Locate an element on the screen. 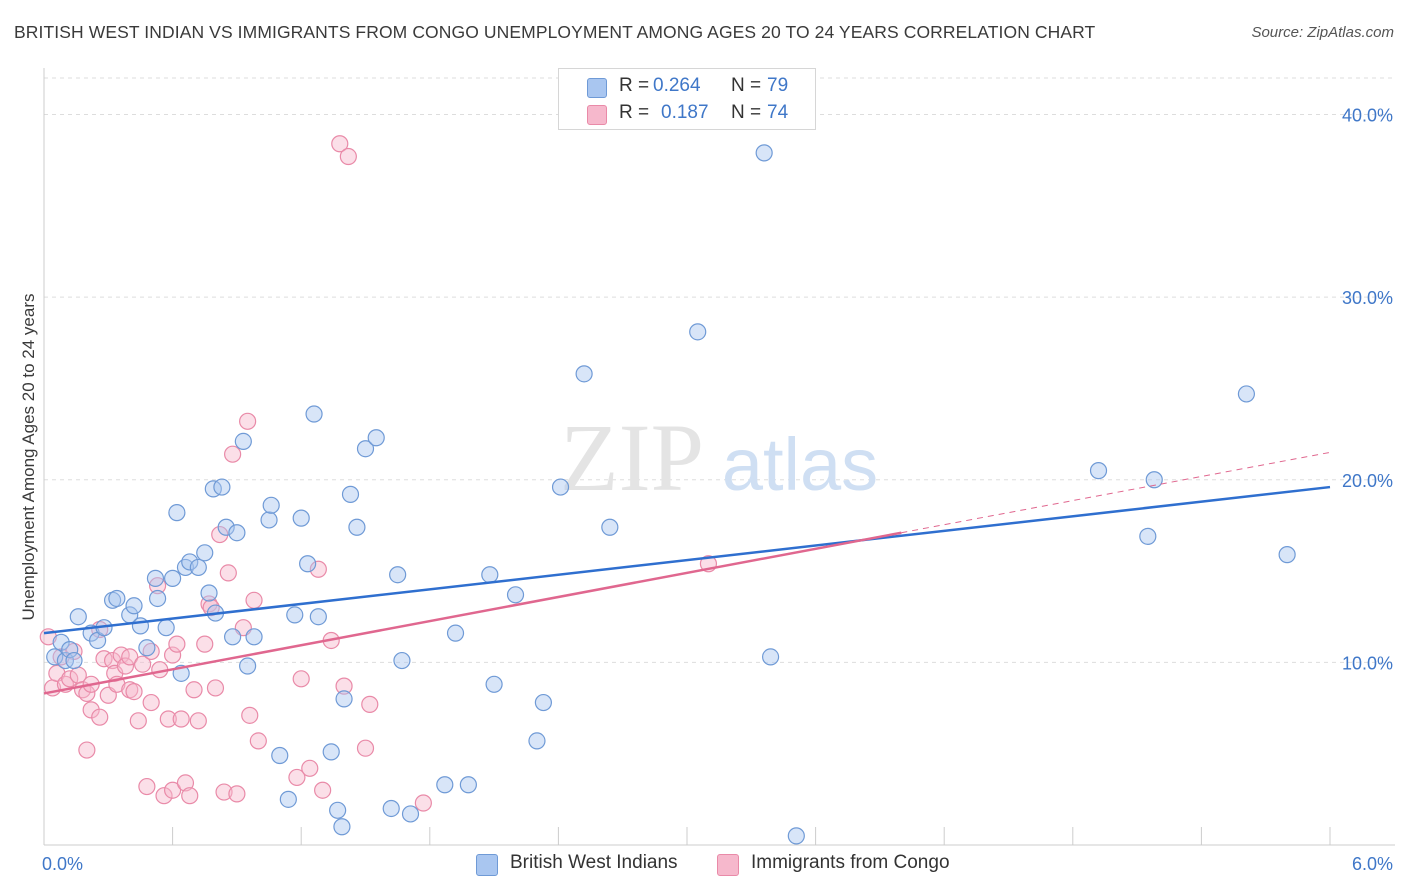 The height and width of the screenshot is (892, 1406). legend-label: British West Indians is located at coordinates (594, 862).